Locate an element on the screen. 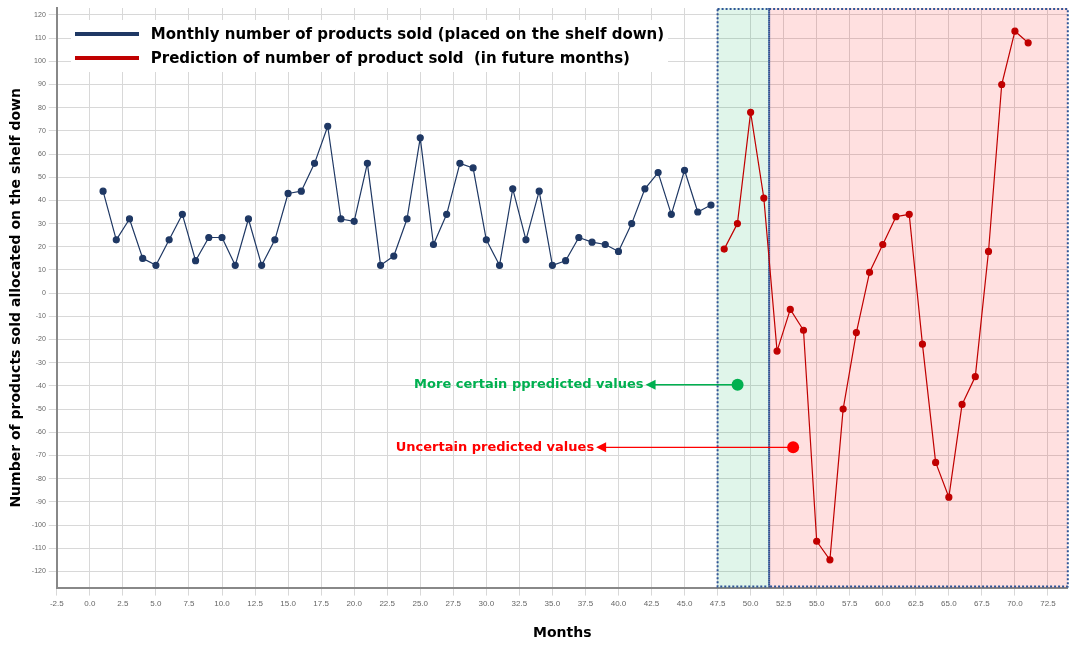  x-tick-label: 20.0 is located at coordinates (354, 603).